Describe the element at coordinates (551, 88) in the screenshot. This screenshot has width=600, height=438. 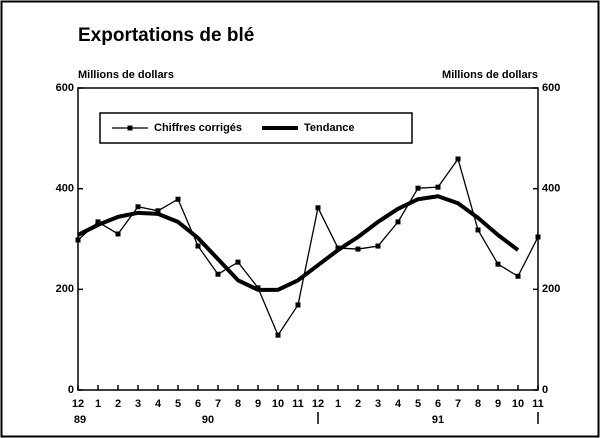
I see `y2-tick-label: 600` at that location.